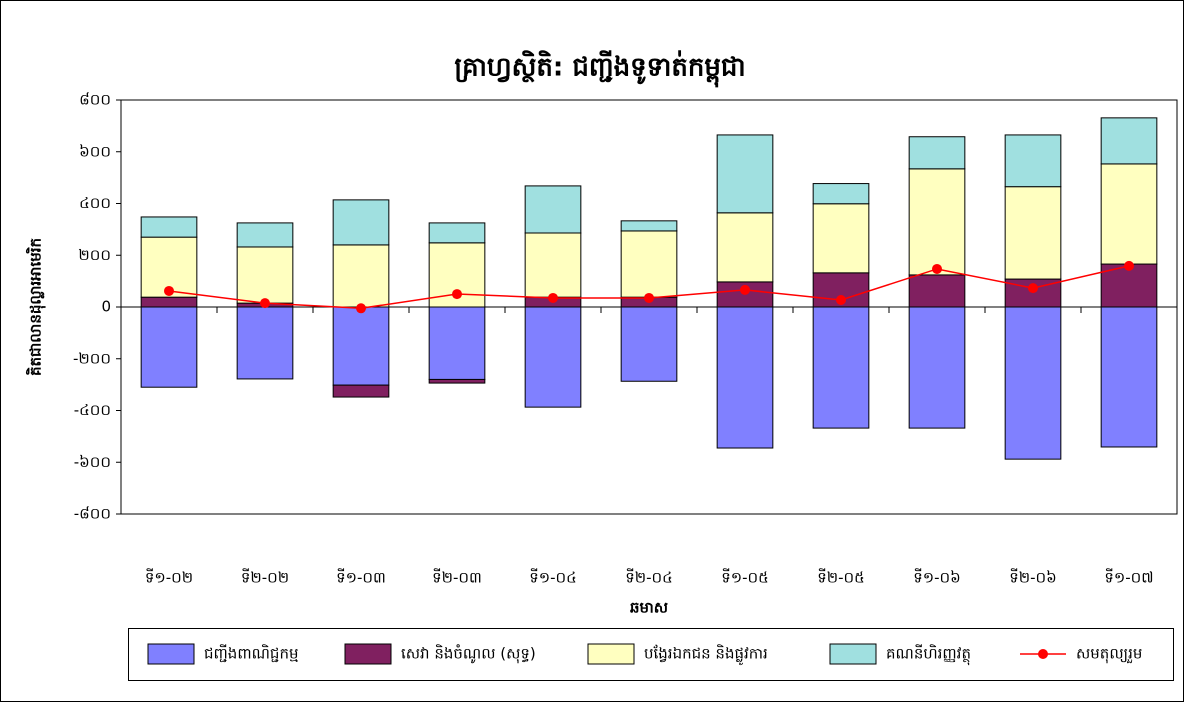 The width and height of the screenshot is (1184, 702). I want to click on legend-label: ជញ្ជីងពាណិជ្ជកម្ម, so click(251, 653).